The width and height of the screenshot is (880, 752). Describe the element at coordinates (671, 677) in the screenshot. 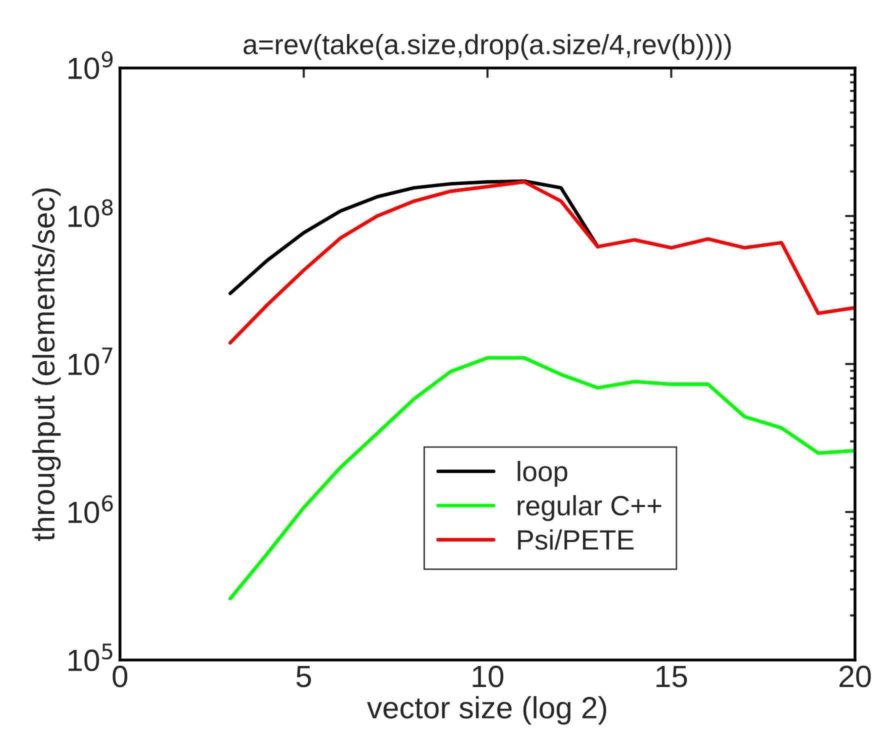

I see `x-tick-label: 15` at that location.